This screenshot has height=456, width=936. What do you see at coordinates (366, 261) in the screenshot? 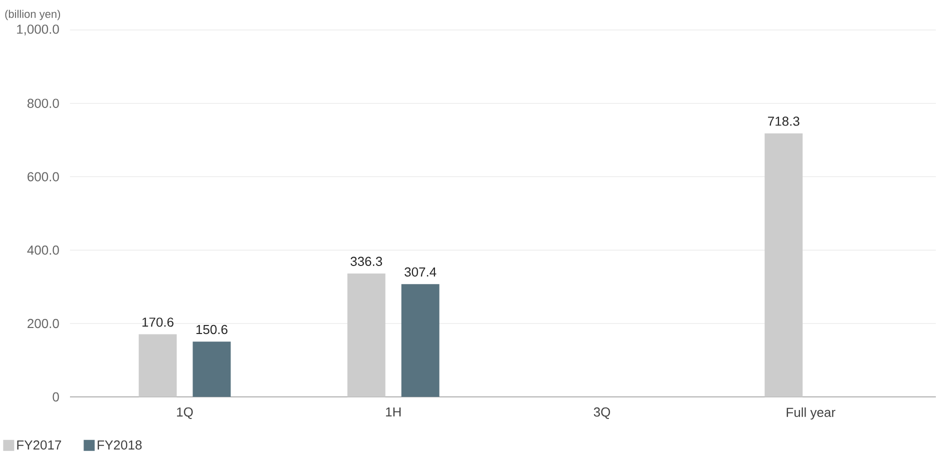
I see `data-label: 336.3` at bounding box center [366, 261].